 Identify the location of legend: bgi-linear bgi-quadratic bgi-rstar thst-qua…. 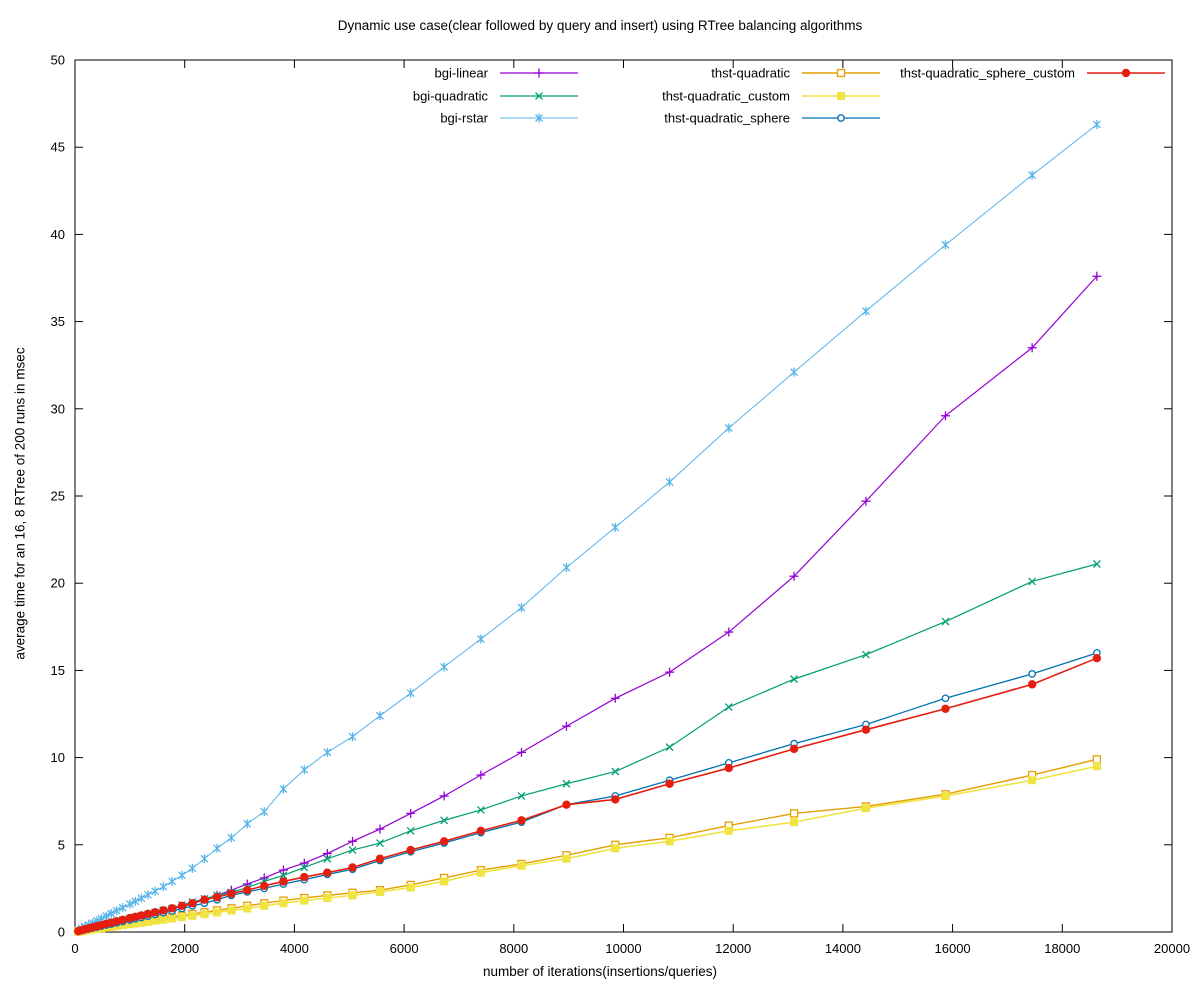
(789, 96).